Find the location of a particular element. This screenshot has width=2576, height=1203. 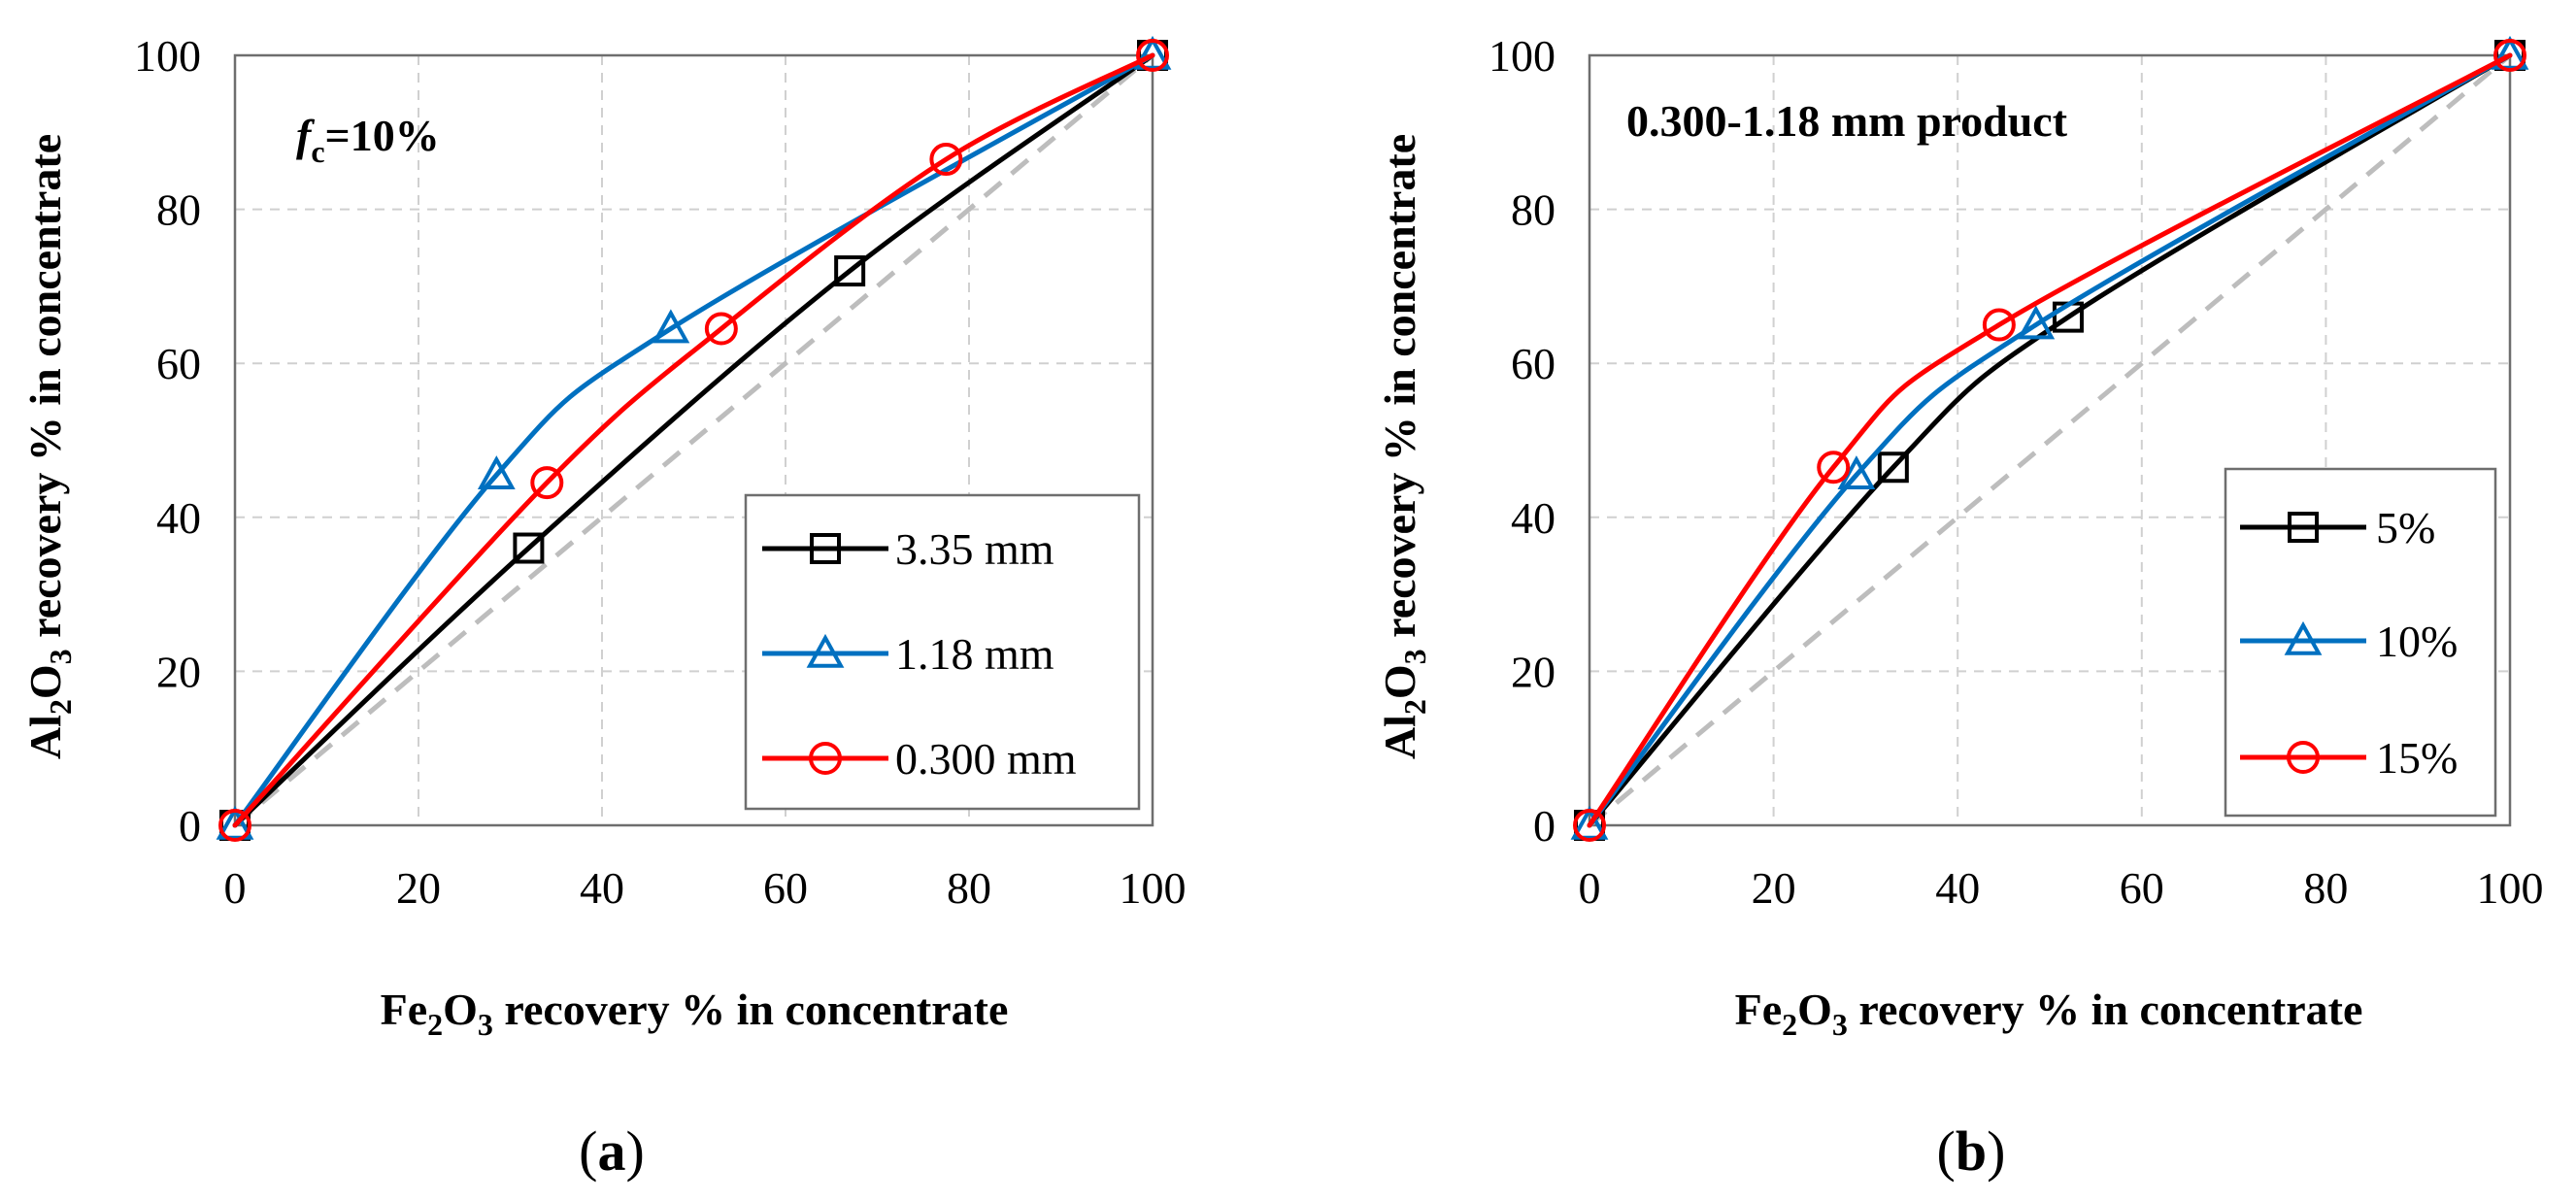

panel-a-y-axis-title: Al2O3 recovery % in concentrate is located at coordinates (49, 446).